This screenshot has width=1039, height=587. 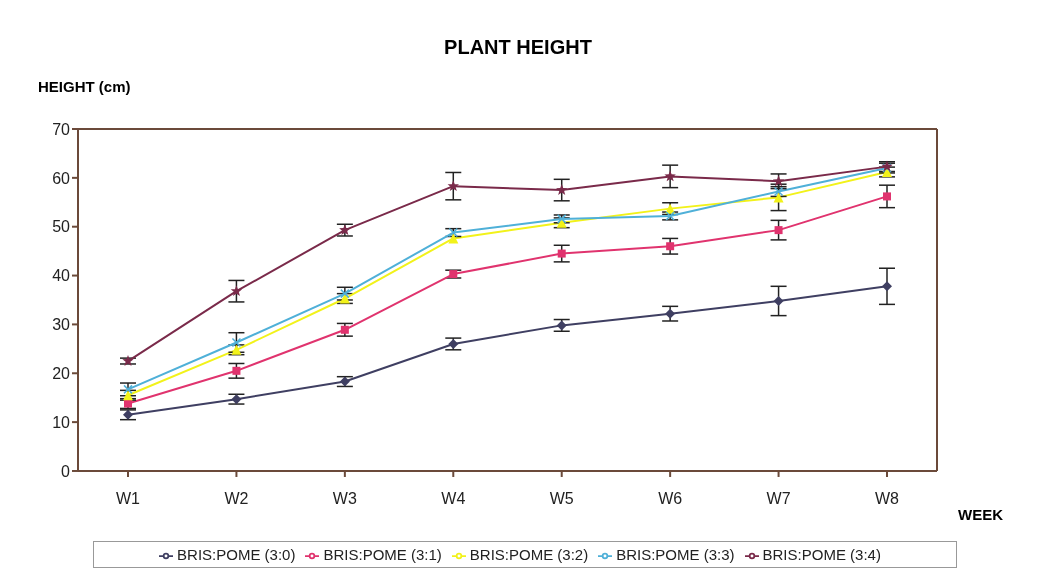 I want to click on legend-label: BRIS:POME (3:0), so click(x=236, y=554).